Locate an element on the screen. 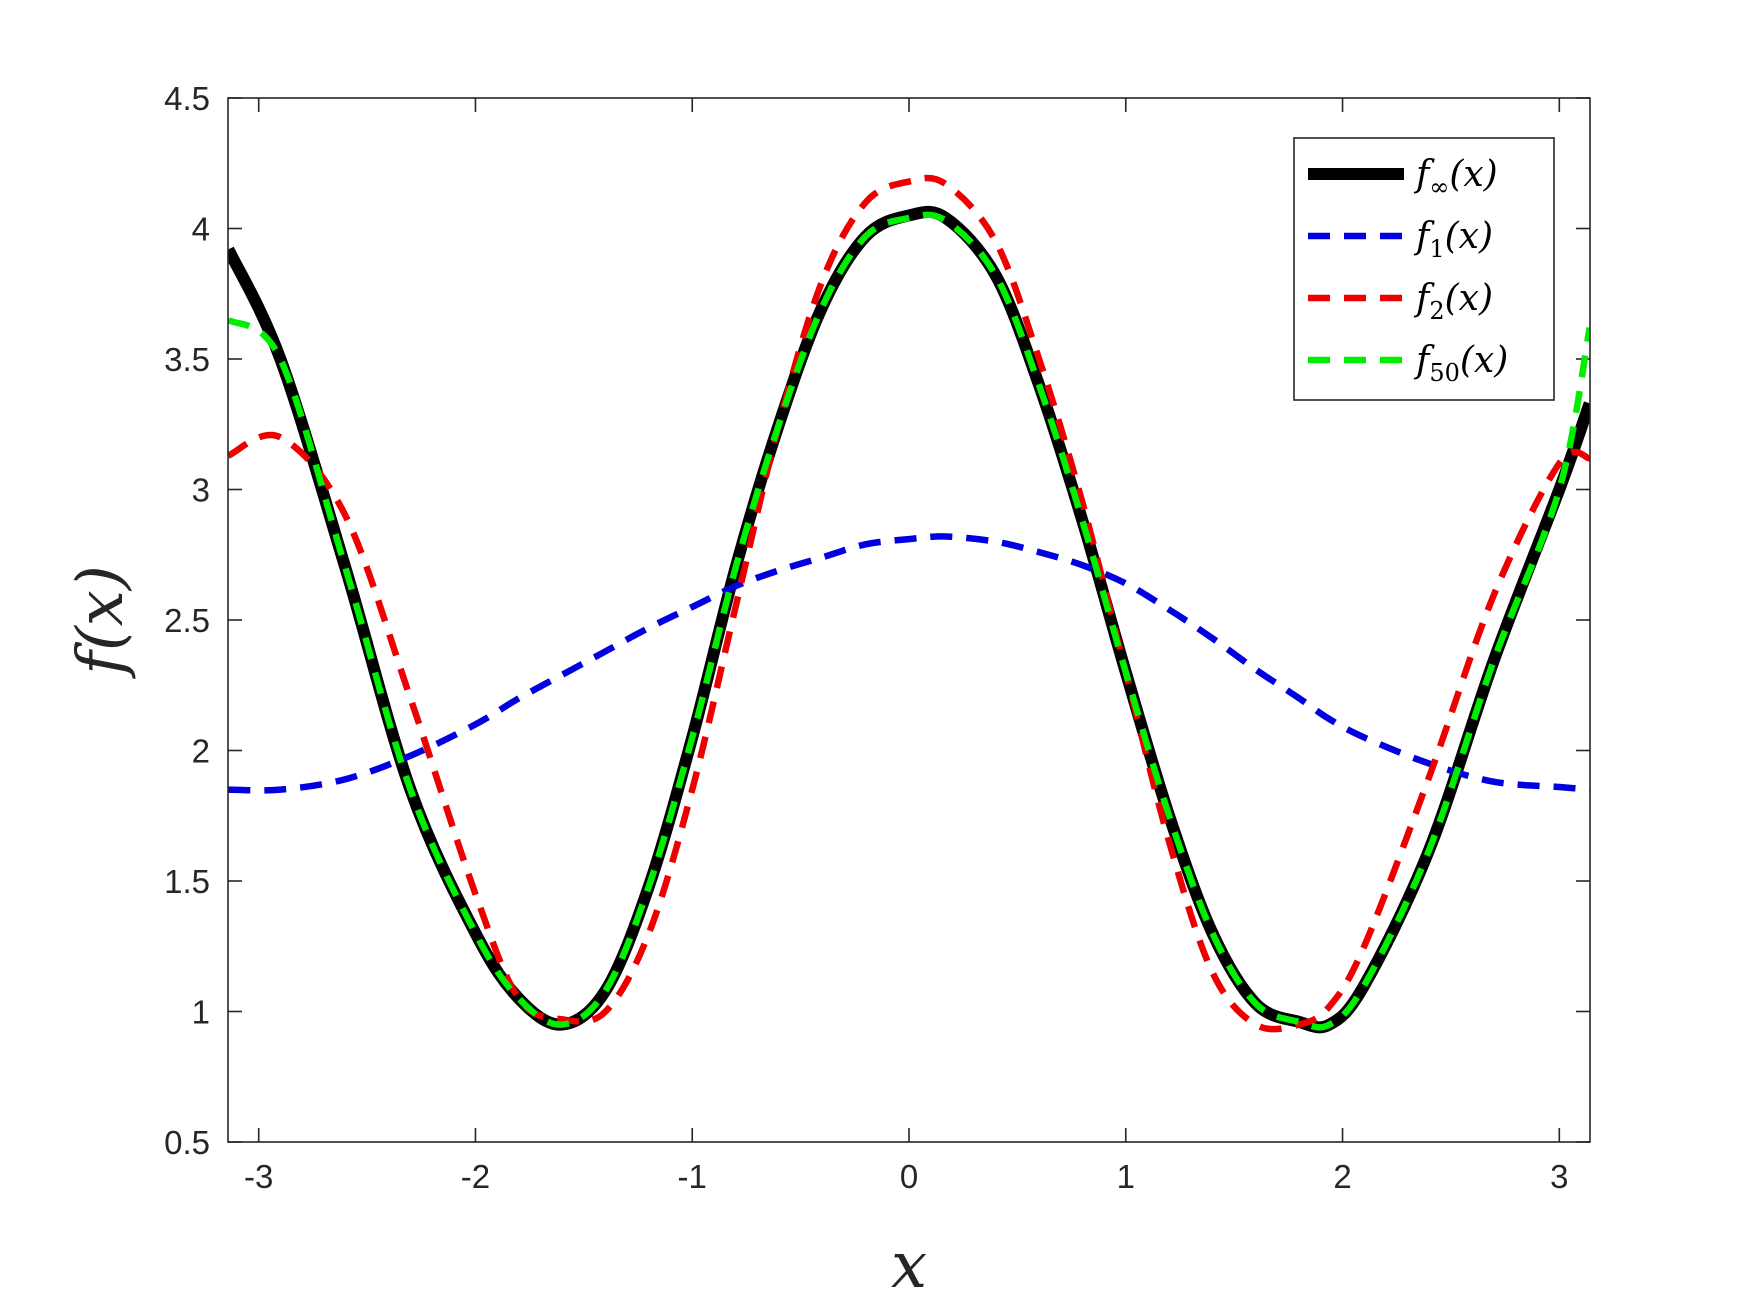 The image size is (1750, 1316). legend-label-0: f∞(x) is located at coordinates (1455, 177).